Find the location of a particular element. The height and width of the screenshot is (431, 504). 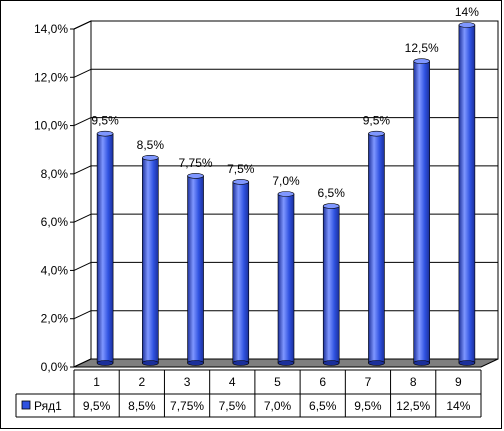

table-value: 12,5% is located at coordinates (413, 406).